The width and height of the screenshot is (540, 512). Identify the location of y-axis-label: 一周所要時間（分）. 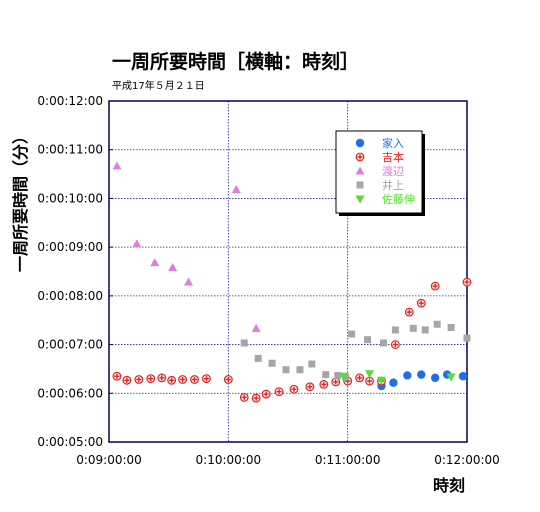
(20, 200).